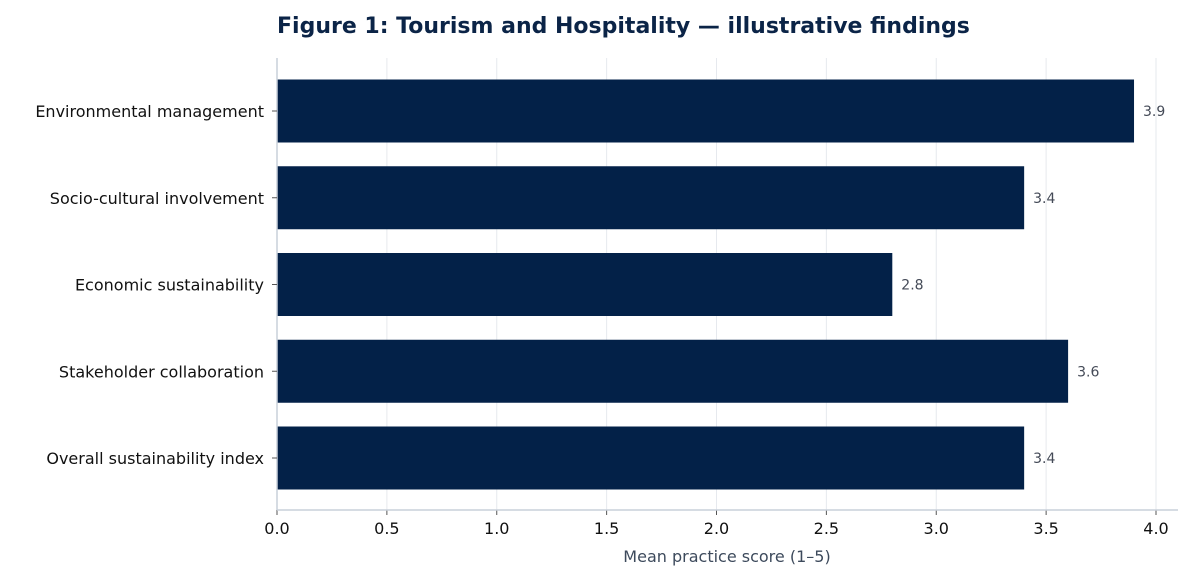 The image size is (1196, 585). Describe the element at coordinates (155, 458) in the screenshot. I see `category-label: Overall sustainability index` at that location.